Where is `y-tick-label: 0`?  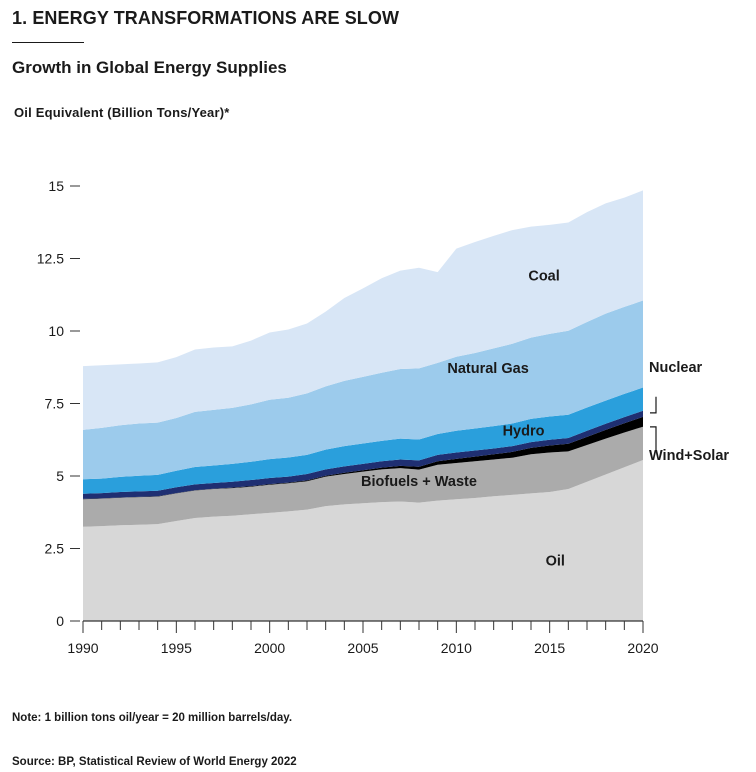
y-tick-label: 0 is located at coordinates (60, 621).